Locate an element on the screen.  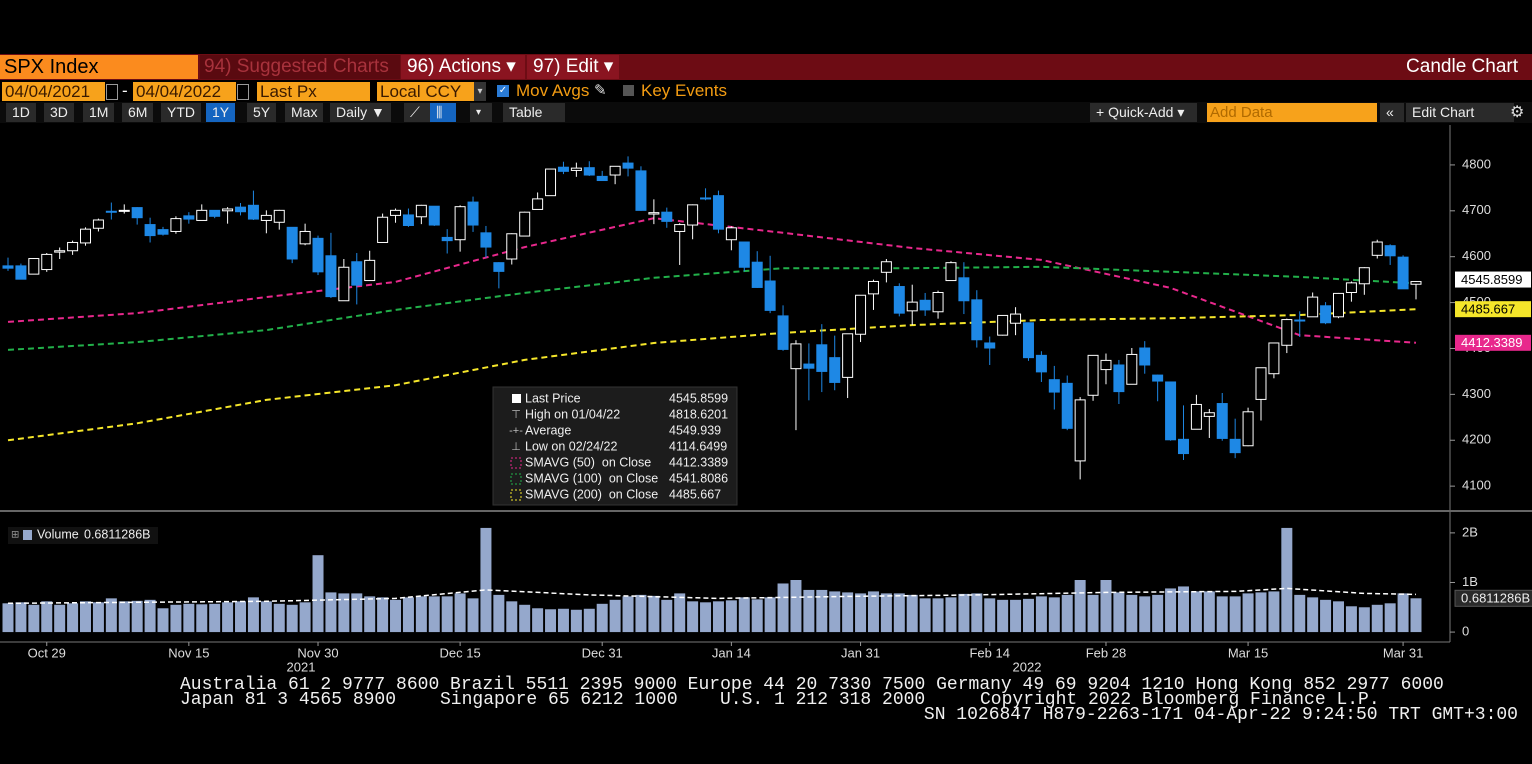
add-data-input: Add Data is located at coordinates (1292, 112).